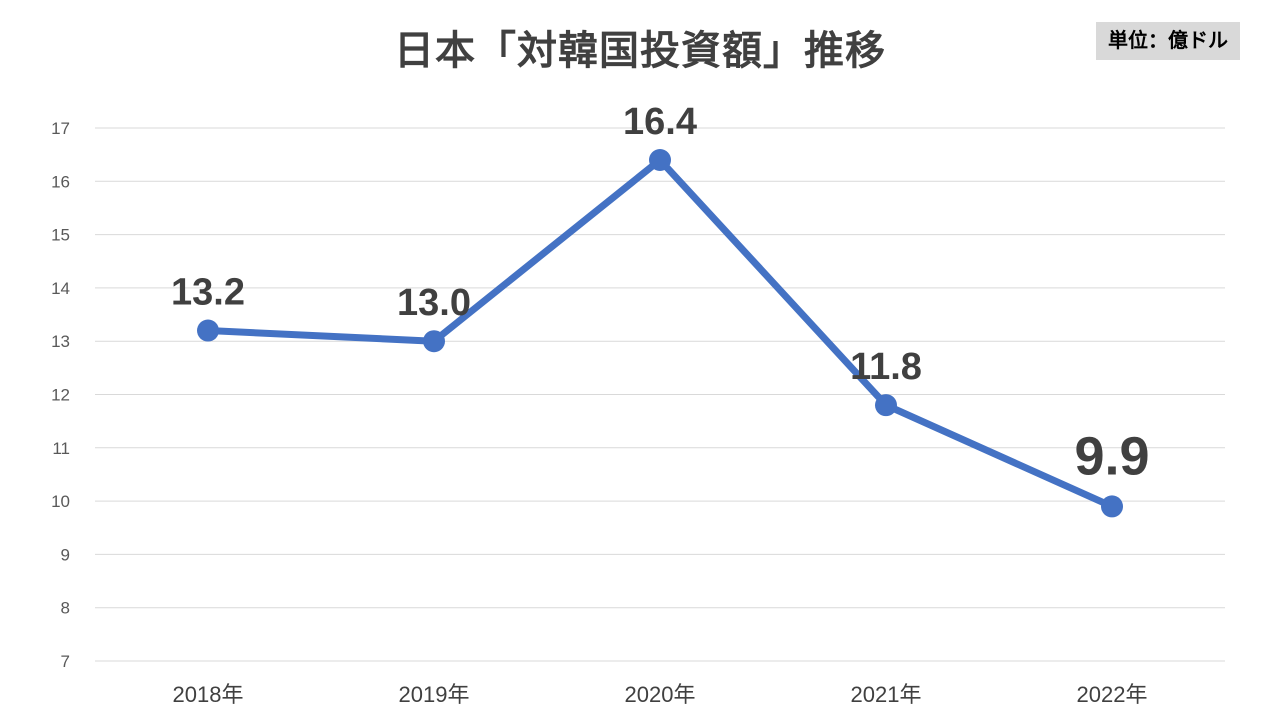 The image size is (1280, 720). I want to click on y-tick-label: 14, so click(60, 288).